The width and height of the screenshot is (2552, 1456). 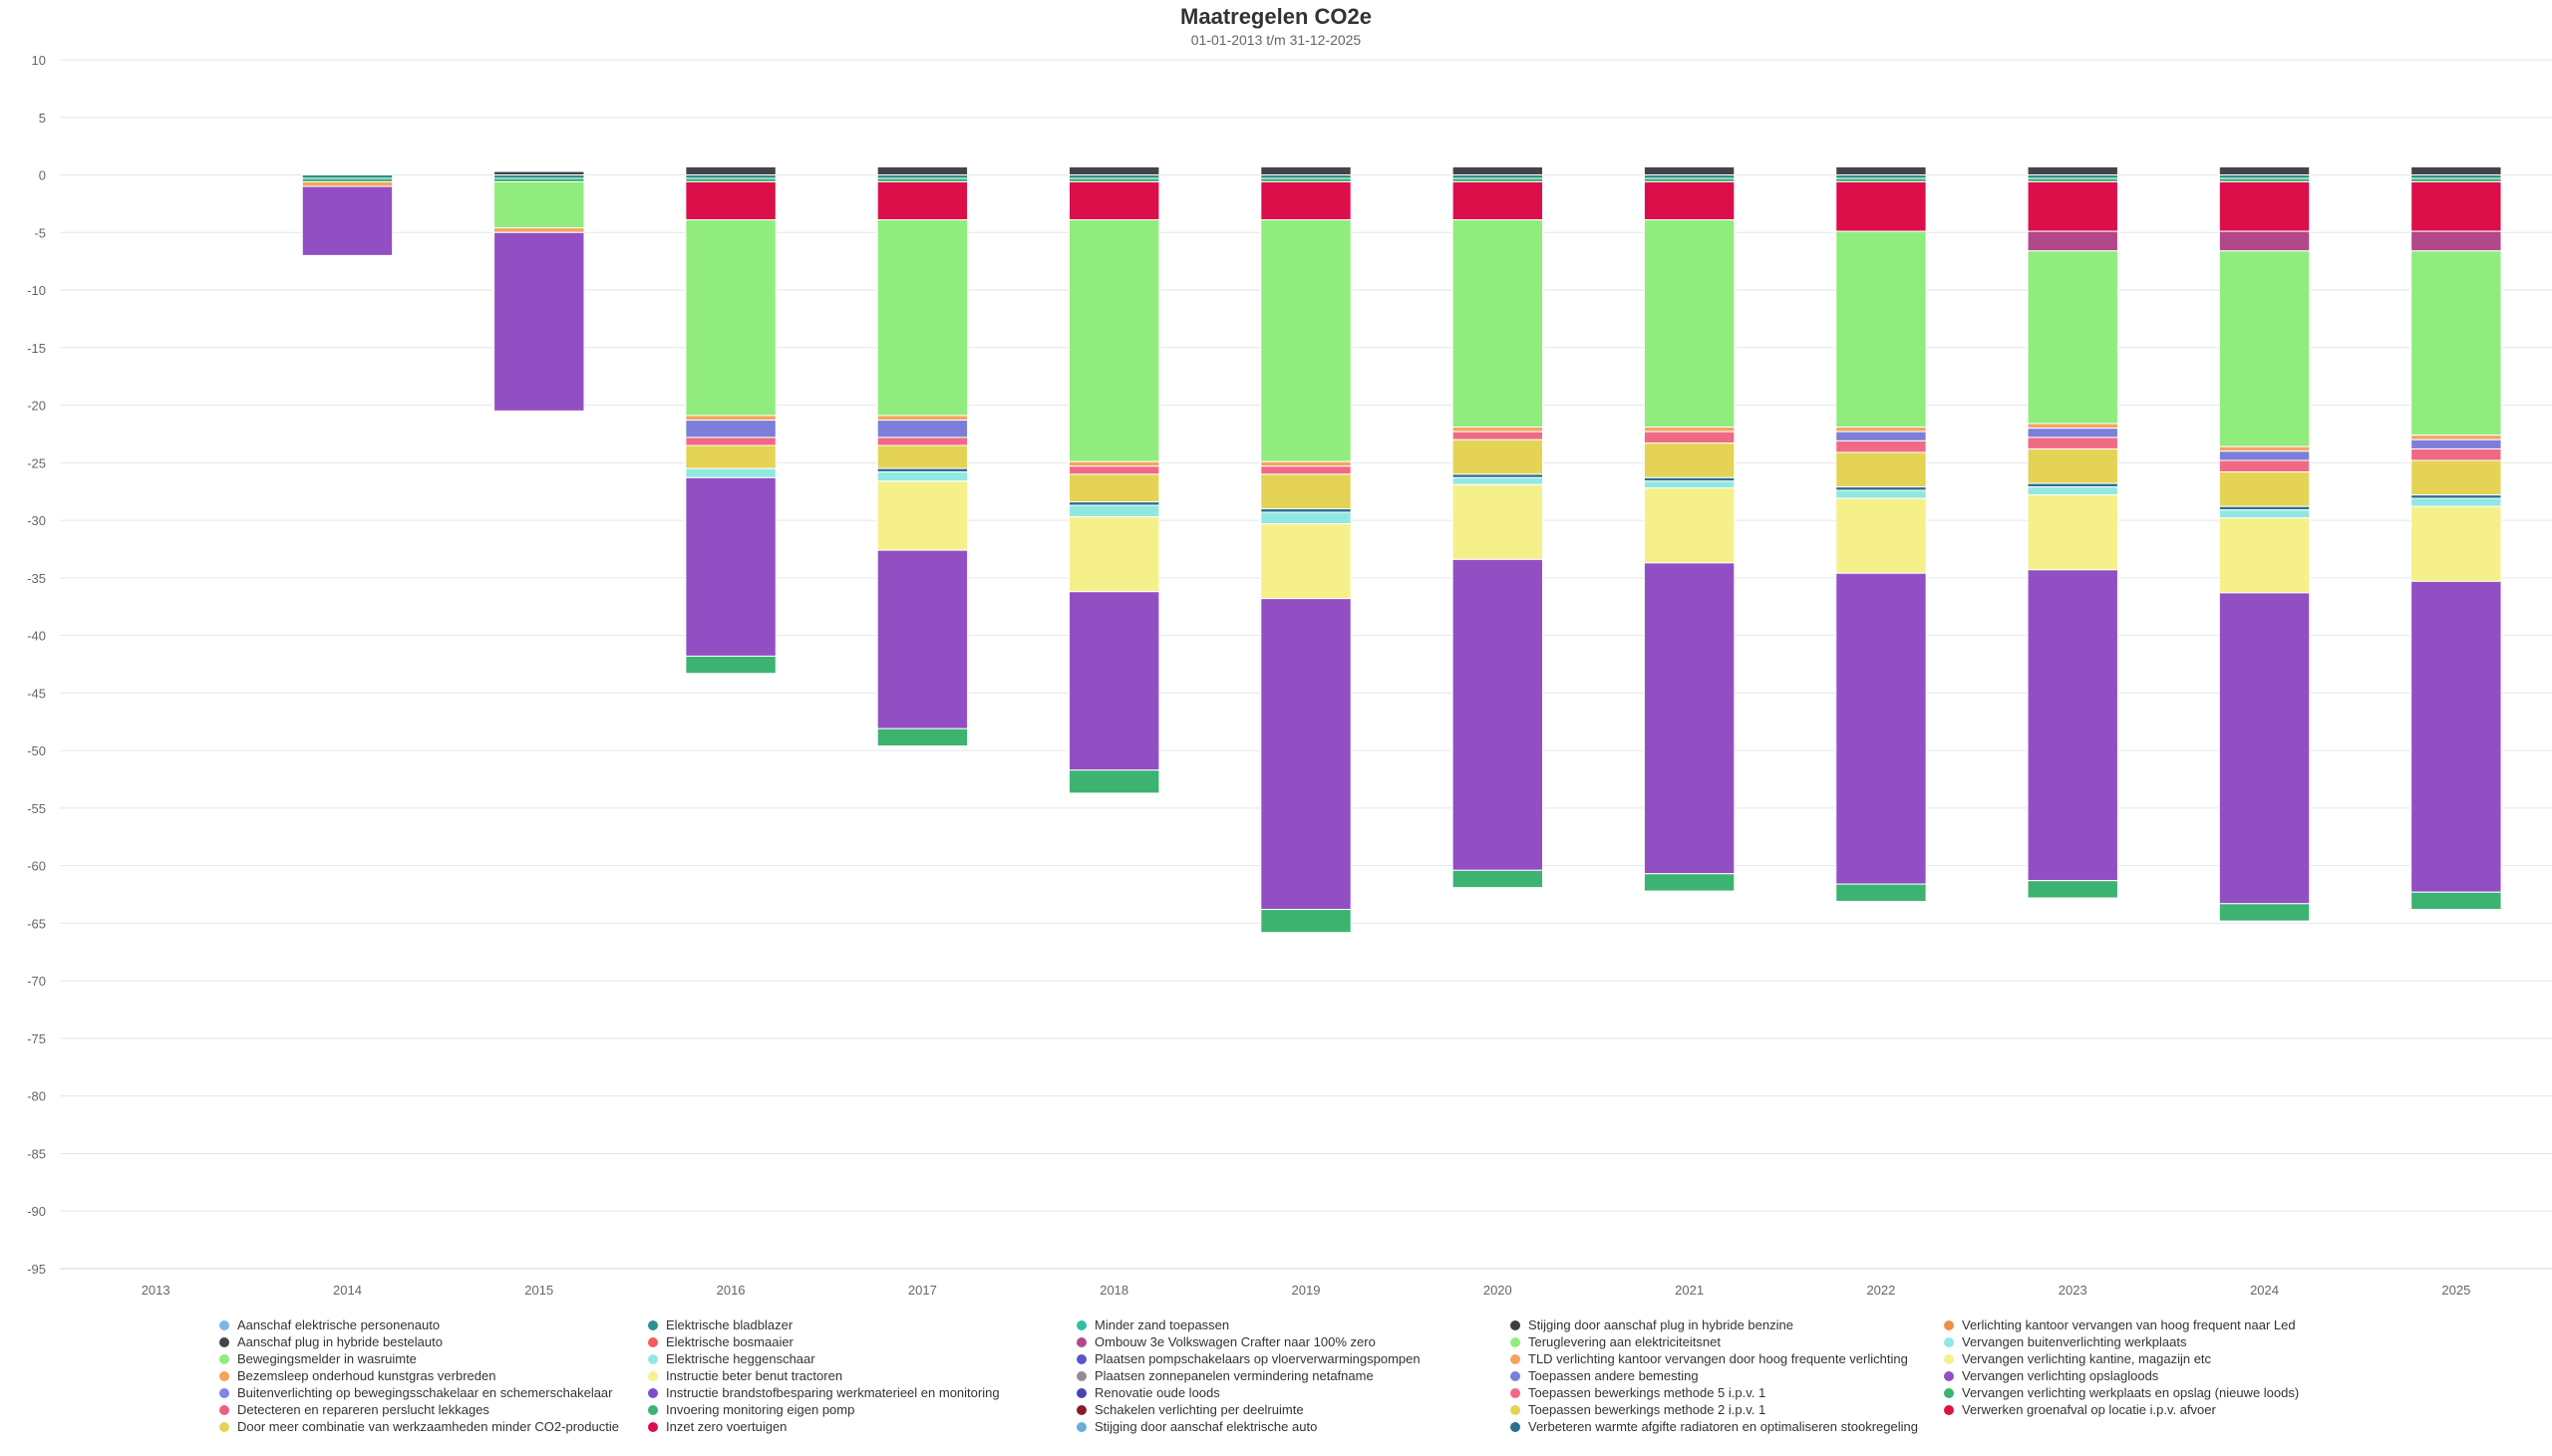 What do you see at coordinates (433, 1358) in the screenshot?
I see `legend-item: Bewegingsmelder in wasruimte` at bounding box center [433, 1358].